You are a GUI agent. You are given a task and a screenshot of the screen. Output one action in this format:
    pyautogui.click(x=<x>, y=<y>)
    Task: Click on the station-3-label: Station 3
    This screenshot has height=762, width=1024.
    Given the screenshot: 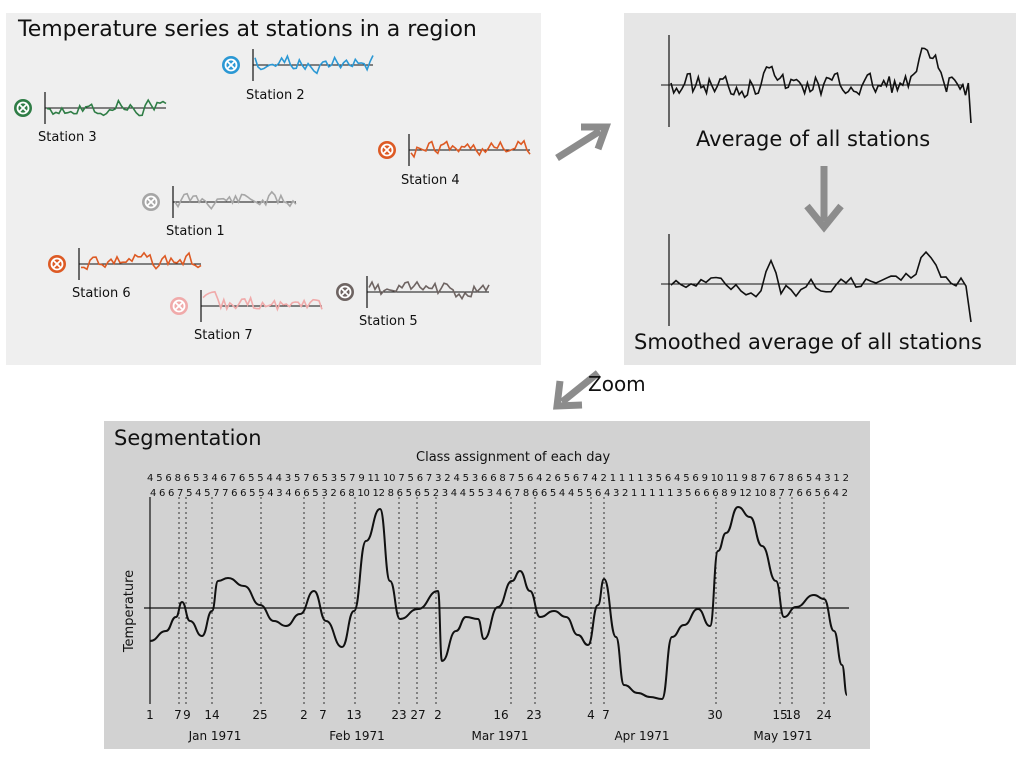 What is the action you would take?
    pyautogui.click(x=67, y=137)
    